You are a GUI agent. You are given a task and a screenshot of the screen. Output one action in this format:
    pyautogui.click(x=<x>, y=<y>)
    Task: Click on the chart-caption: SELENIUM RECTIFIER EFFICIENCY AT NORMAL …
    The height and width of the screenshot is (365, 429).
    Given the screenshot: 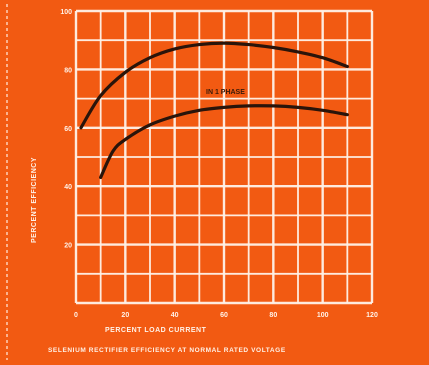 What is the action you would take?
    pyautogui.click(x=167, y=350)
    